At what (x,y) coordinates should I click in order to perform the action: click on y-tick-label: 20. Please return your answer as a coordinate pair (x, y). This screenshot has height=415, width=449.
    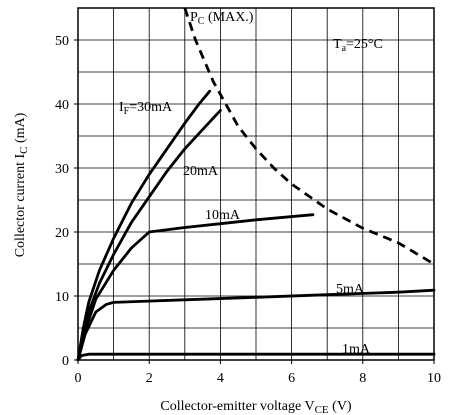
    Looking at the image, I should click on (62, 233).